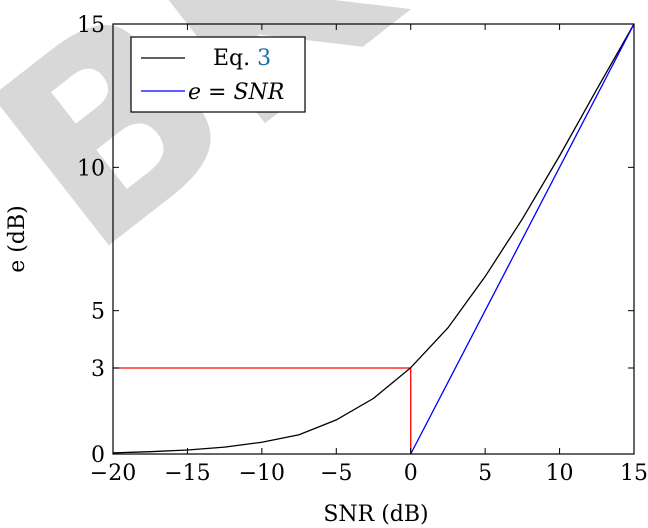  I want to click on legend-entry-eq3: Eq. 3, so click(242, 58).